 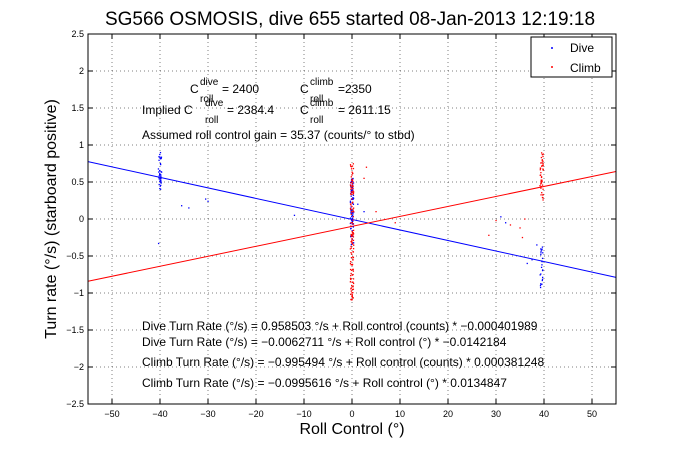 I want to click on c-dive-prefix: C, so click(x=194, y=89).